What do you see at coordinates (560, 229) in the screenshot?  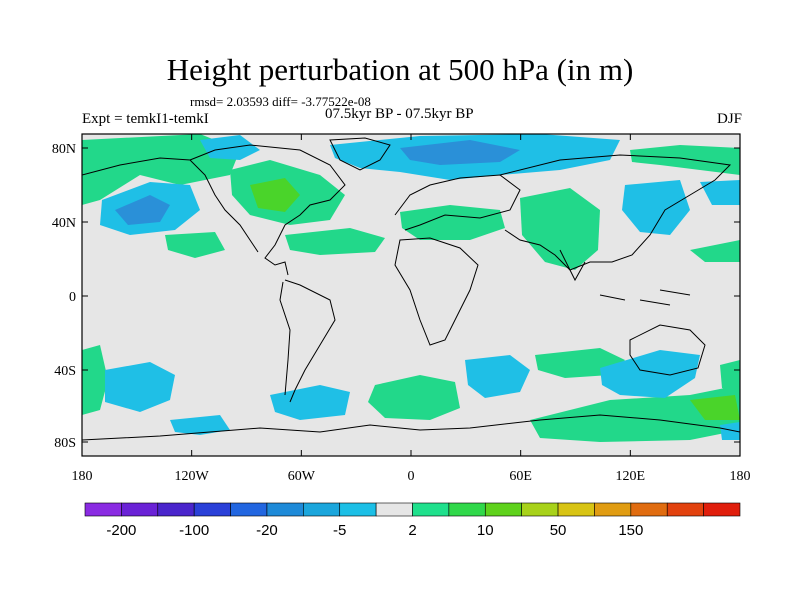 I see `positive-region-central-asia` at bounding box center [560, 229].